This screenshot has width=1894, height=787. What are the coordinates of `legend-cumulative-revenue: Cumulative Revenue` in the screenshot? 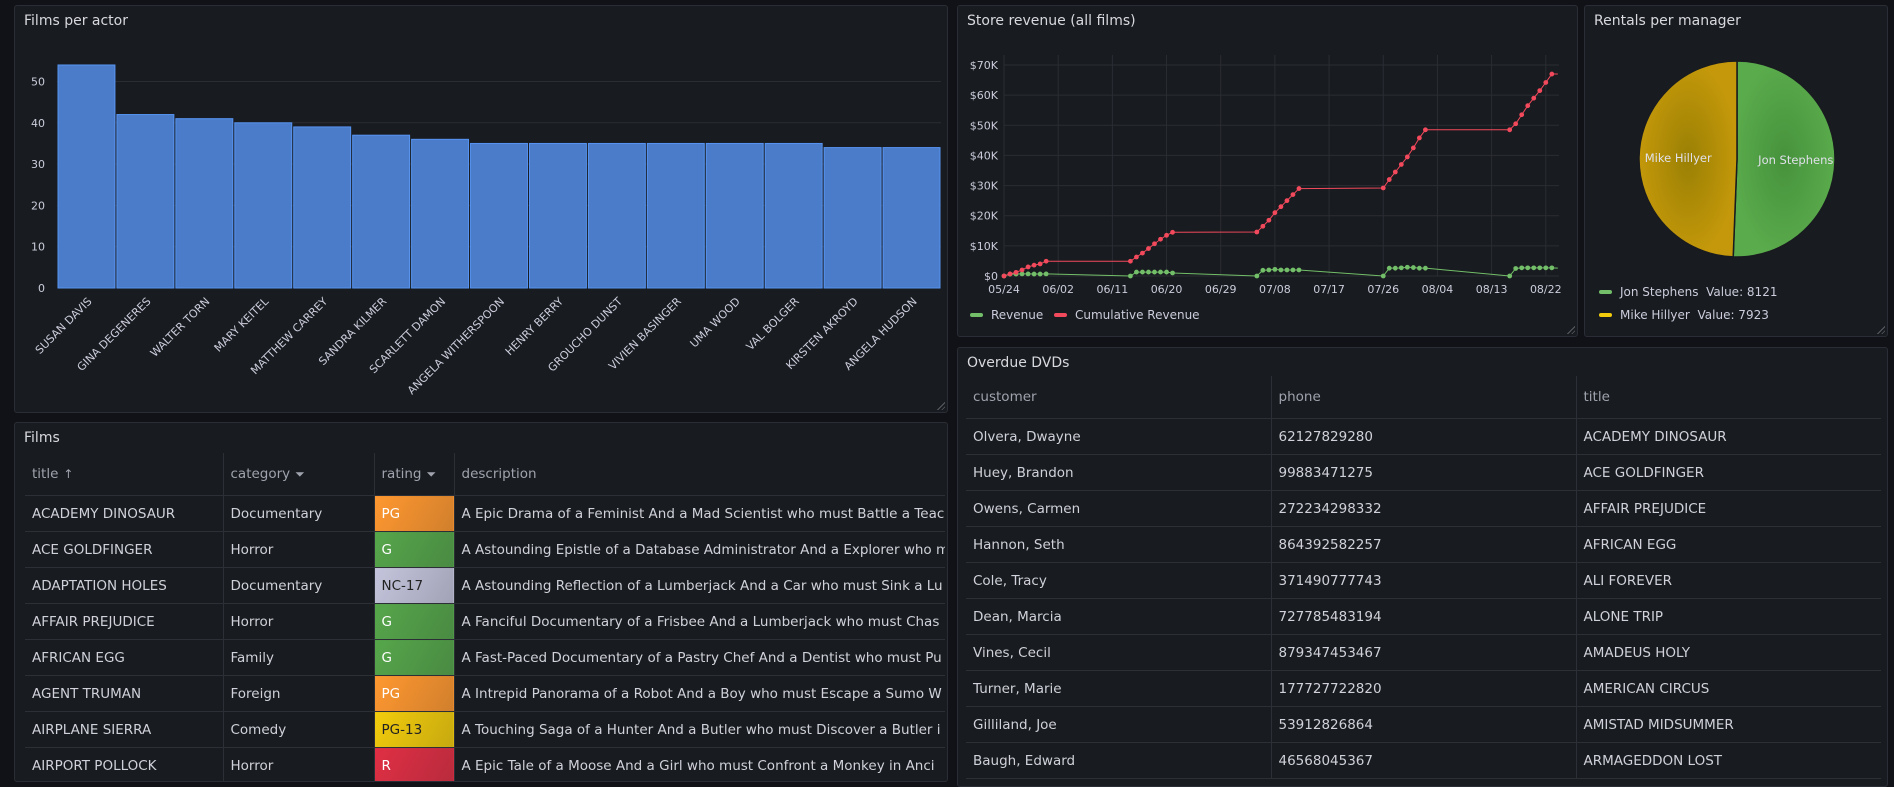 It's located at (1127, 315).